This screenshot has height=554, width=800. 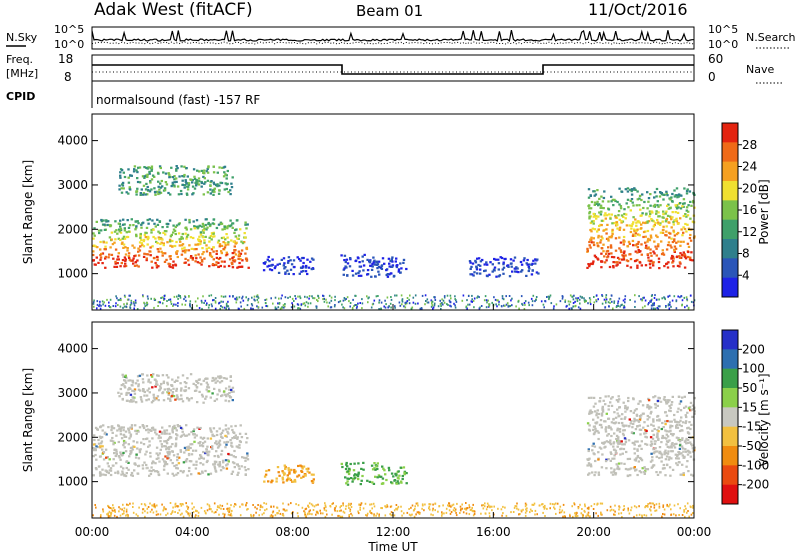 What do you see at coordinates (752, 427) in the screenshot?
I see `colorbar-tick-4: -15` at bounding box center [752, 427].